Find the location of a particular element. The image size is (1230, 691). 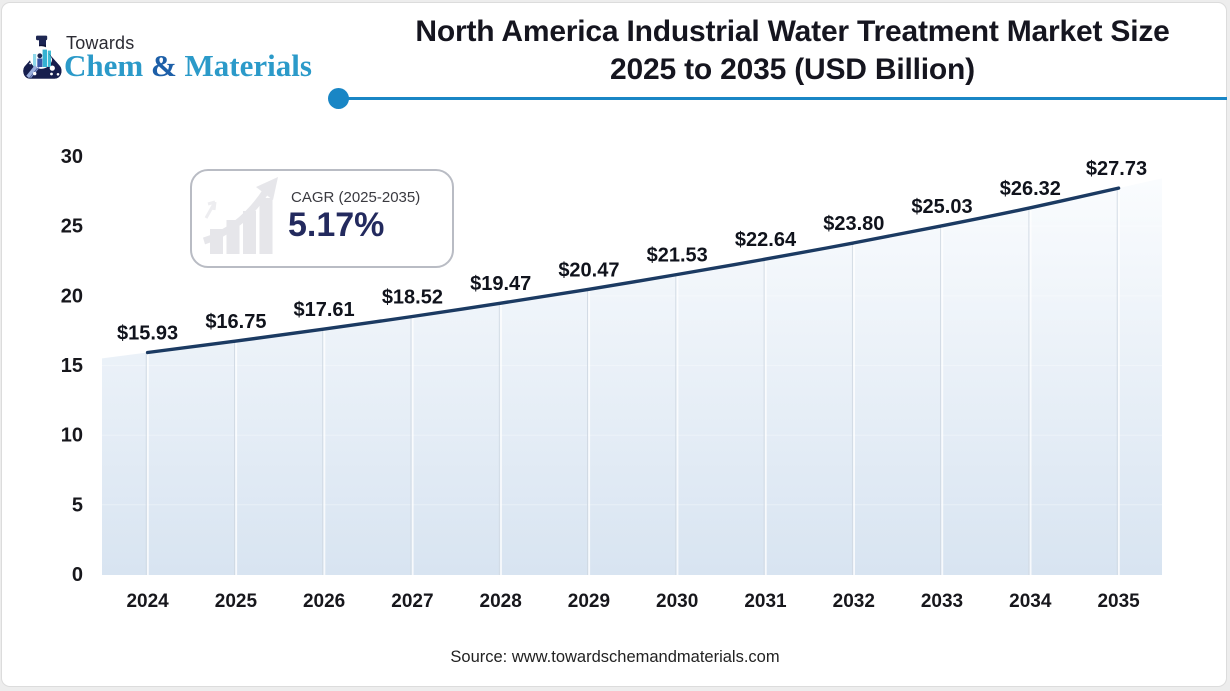

svg-text: $27.73 is located at coordinates (1116, 169).